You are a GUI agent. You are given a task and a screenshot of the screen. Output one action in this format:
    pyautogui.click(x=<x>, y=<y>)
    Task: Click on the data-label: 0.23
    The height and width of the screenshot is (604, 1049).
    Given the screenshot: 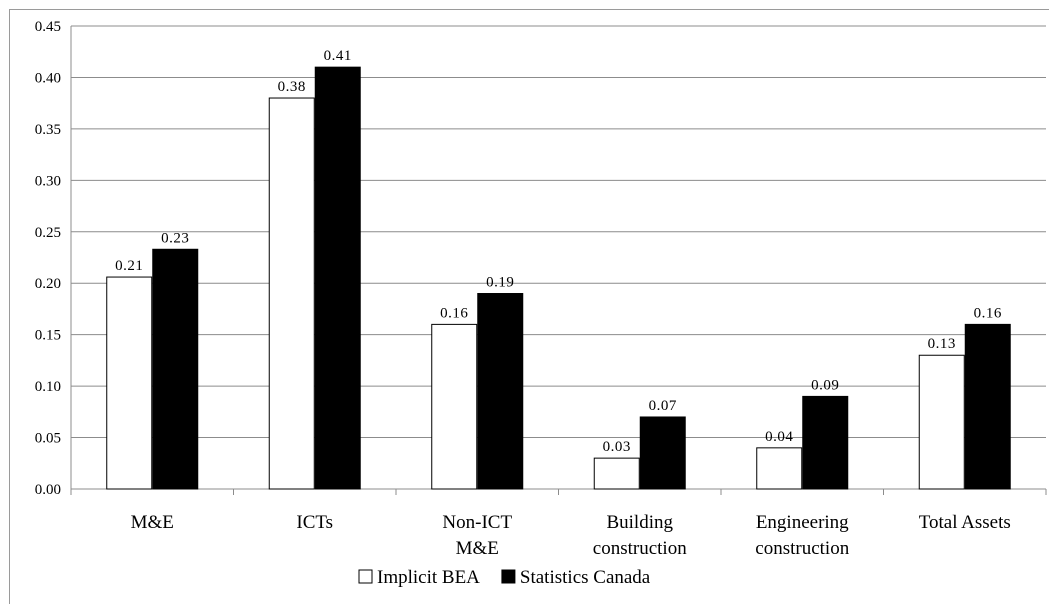 What is the action you would take?
    pyautogui.click(x=175, y=238)
    